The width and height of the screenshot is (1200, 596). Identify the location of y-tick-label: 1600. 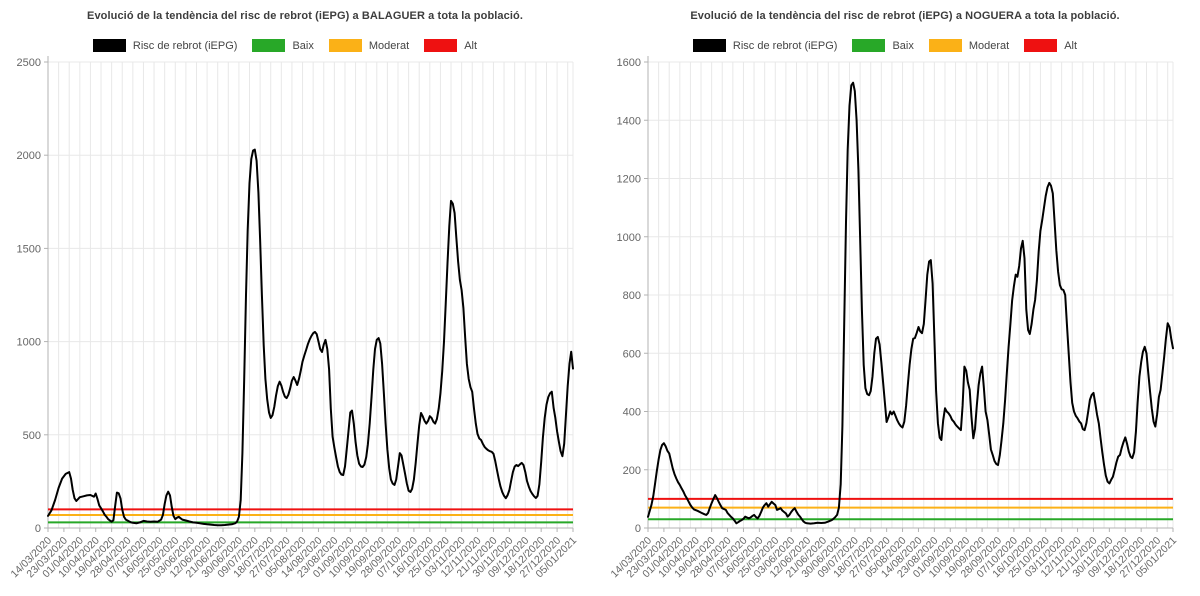
(629, 63).